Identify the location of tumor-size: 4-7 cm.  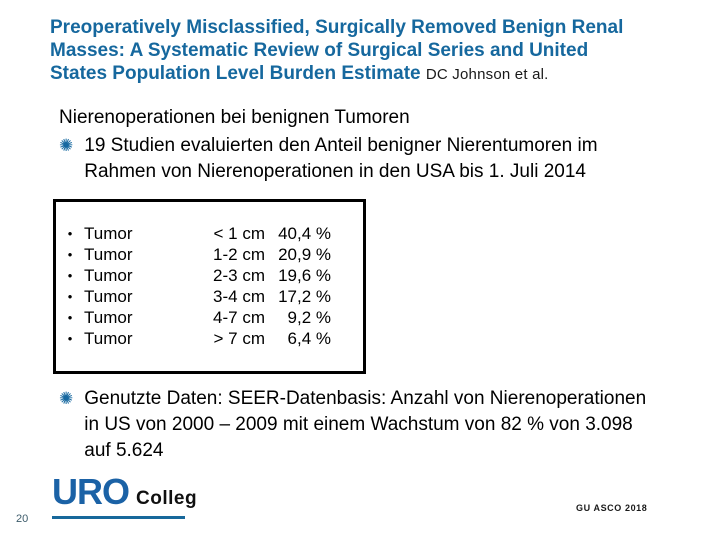
(239, 317).